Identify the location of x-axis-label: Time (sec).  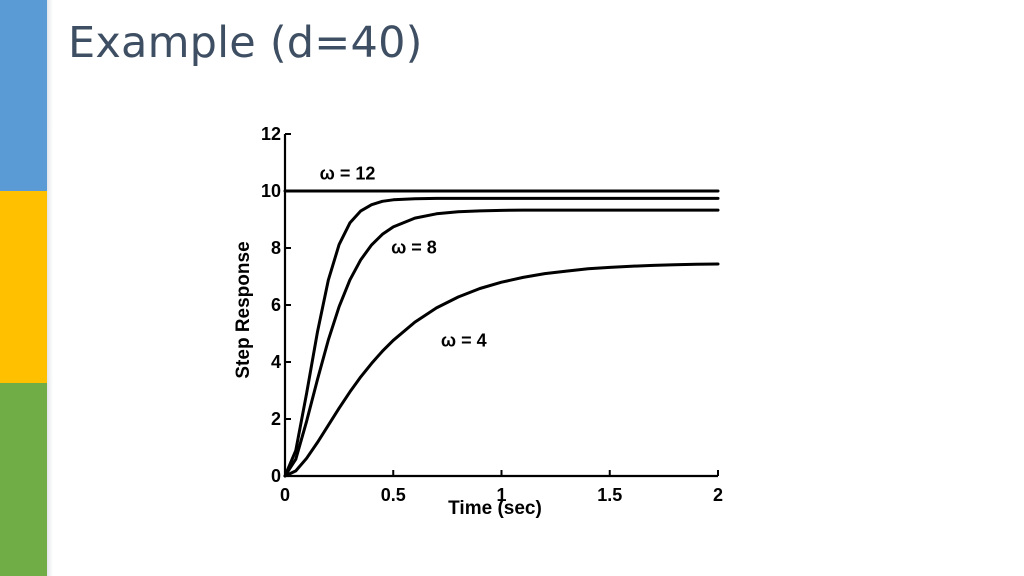
(495, 508).